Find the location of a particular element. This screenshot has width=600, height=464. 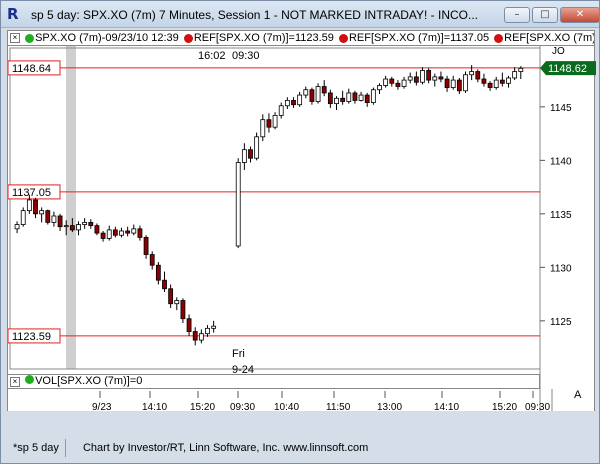

reference-label: 1137.05 is located at coordinates (31, 193).